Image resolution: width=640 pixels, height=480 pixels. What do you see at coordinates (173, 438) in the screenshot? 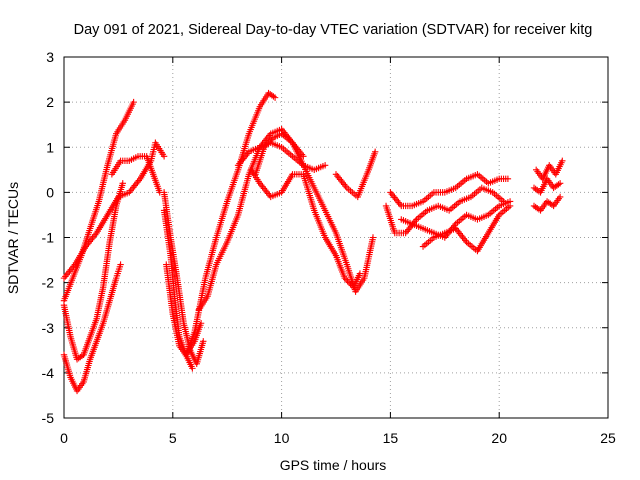
I see `x-tick-label: 5` at bounding box center [173, 438].